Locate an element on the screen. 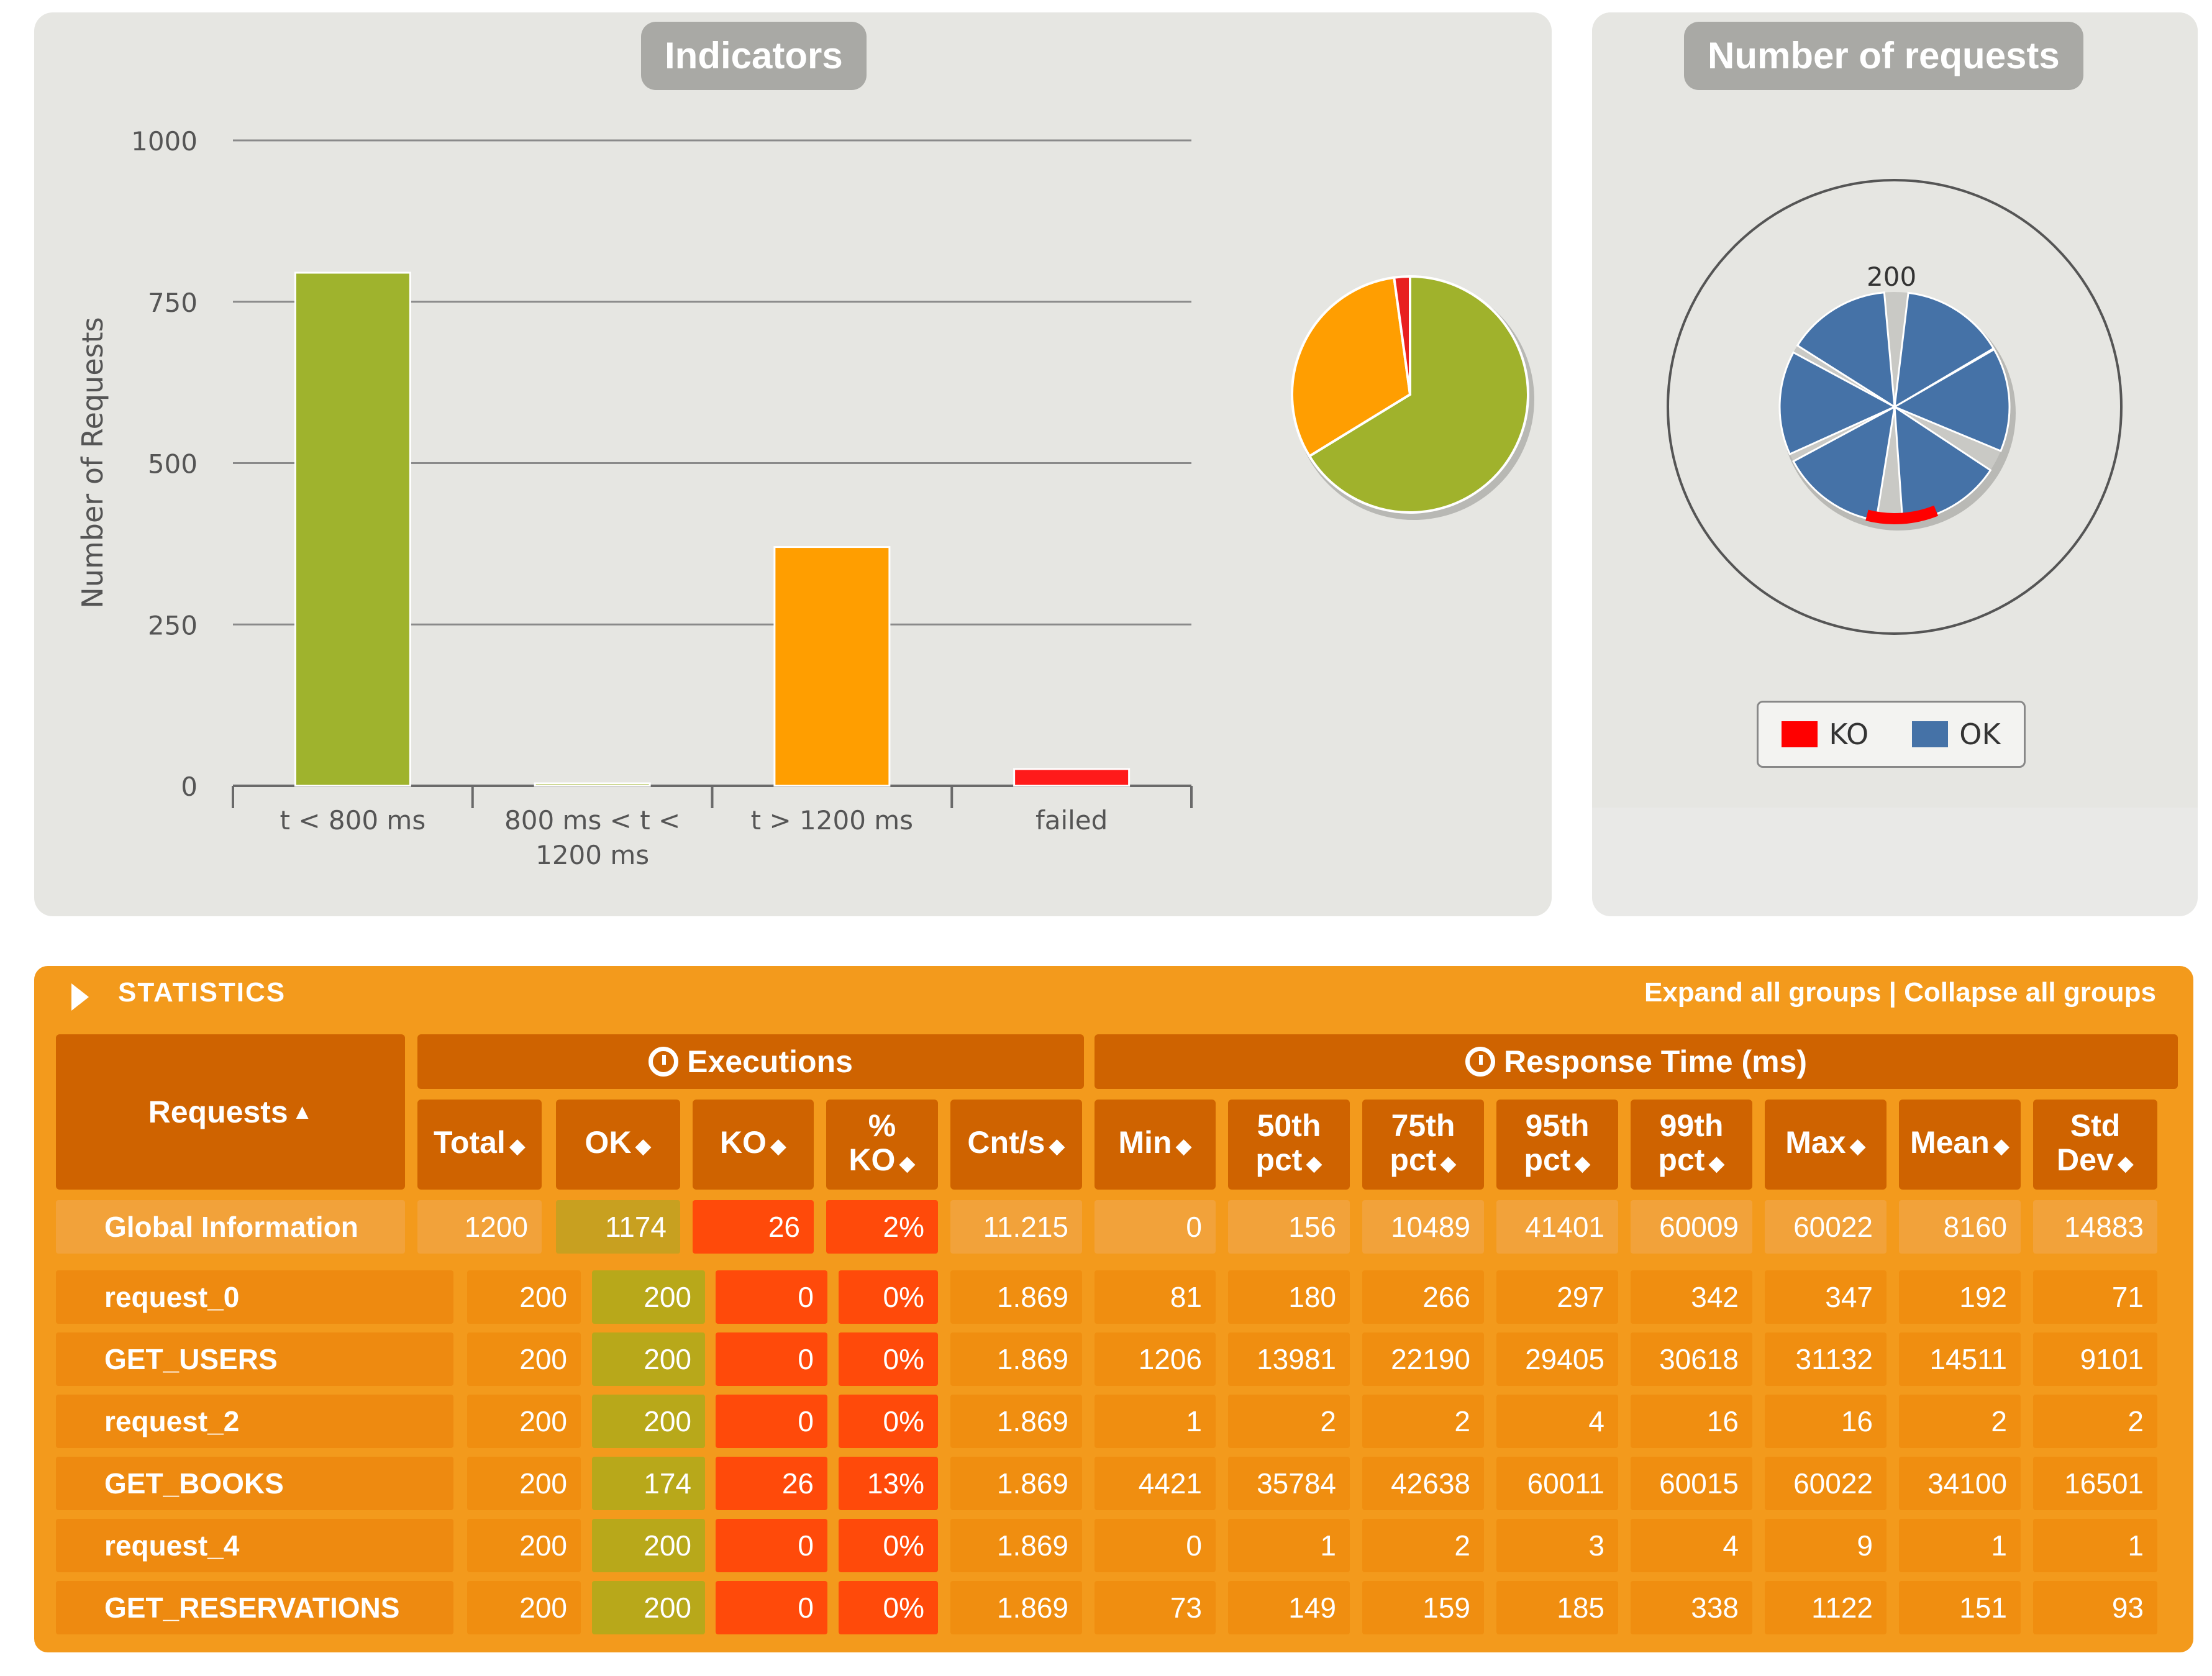  column-header-label: Min is located at coordinates (1145, 1142).